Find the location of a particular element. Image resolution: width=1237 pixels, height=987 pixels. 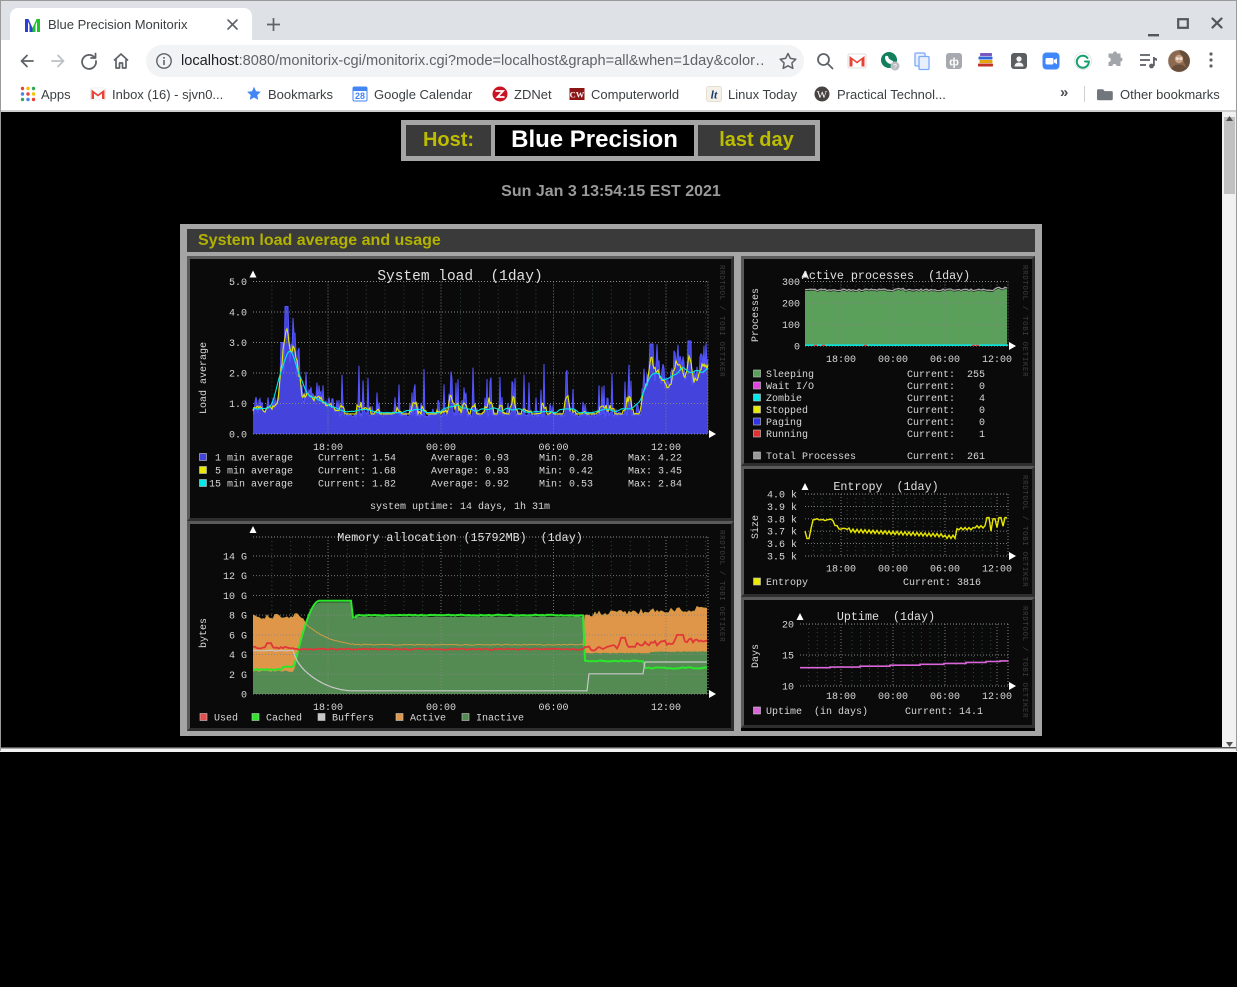

svg-text: 4 is located at coordinates (982, 399).